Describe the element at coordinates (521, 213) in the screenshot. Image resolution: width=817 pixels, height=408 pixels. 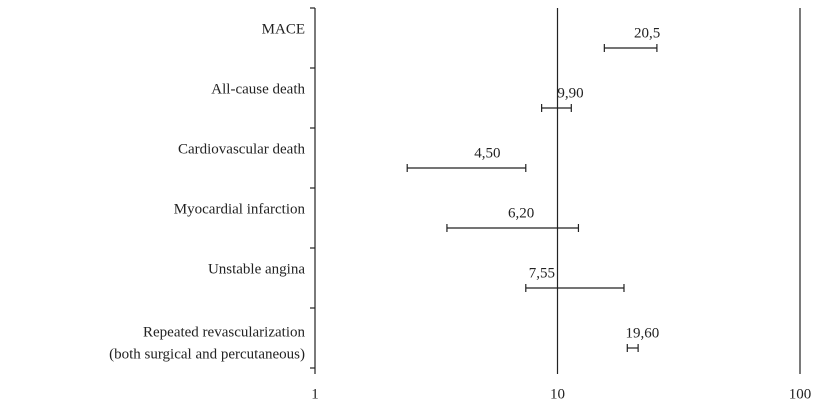
I see `value-label: 6,20` at that location.